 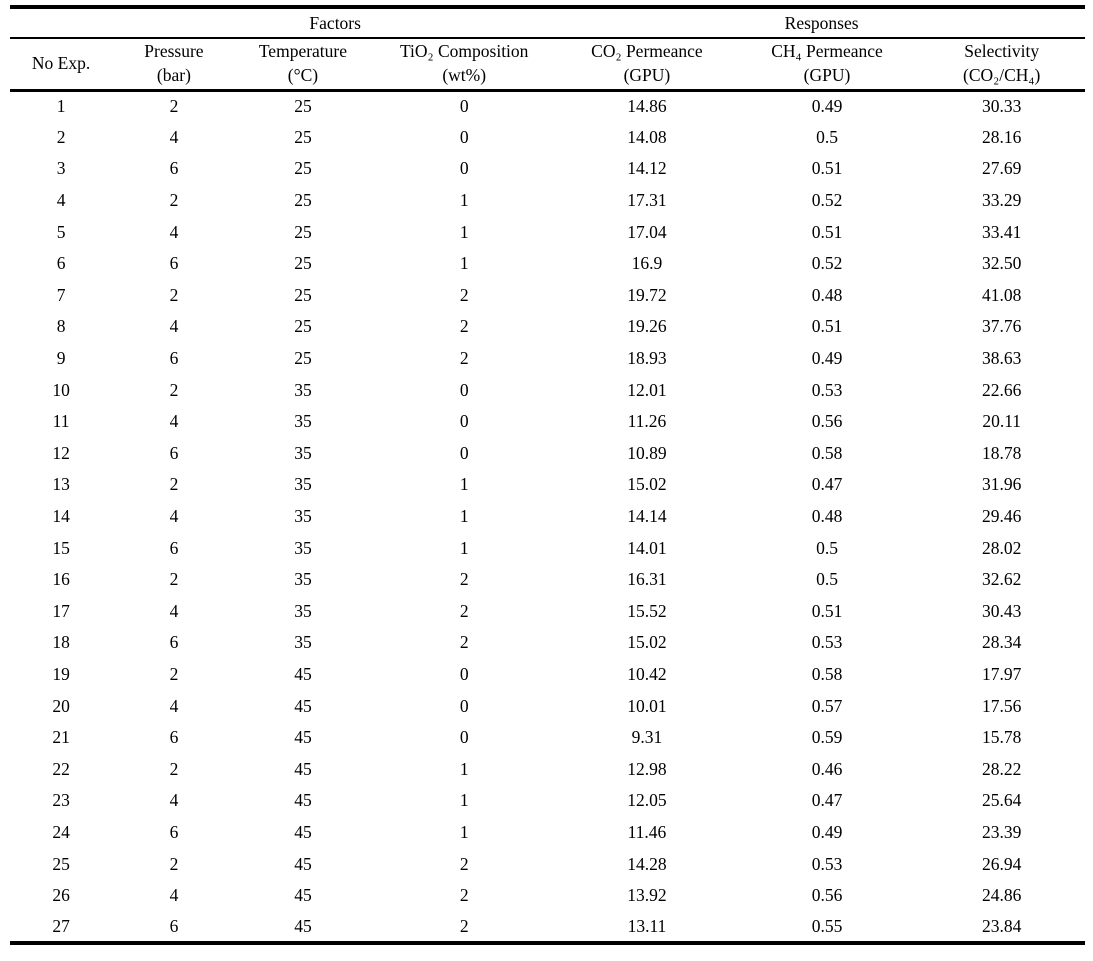 What do you see at coordinates (547, 454) in the screenshot?
I see `table-row: 12 6 35 0 10.89 0.58 18.78` at bounding box center [547, 454].